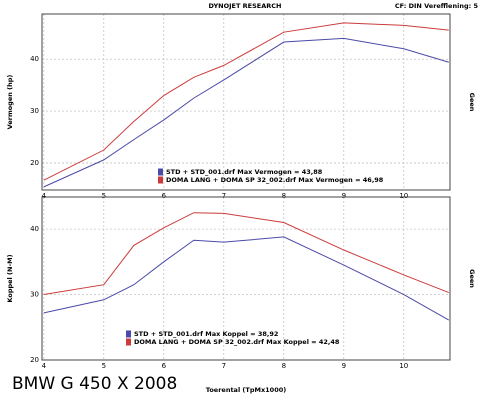 This screenshot has width=485, height=400. Describe the element at coordinates (94, 384) in the screenshot. I see `caption: BMW G 450 X 2008` at that location.